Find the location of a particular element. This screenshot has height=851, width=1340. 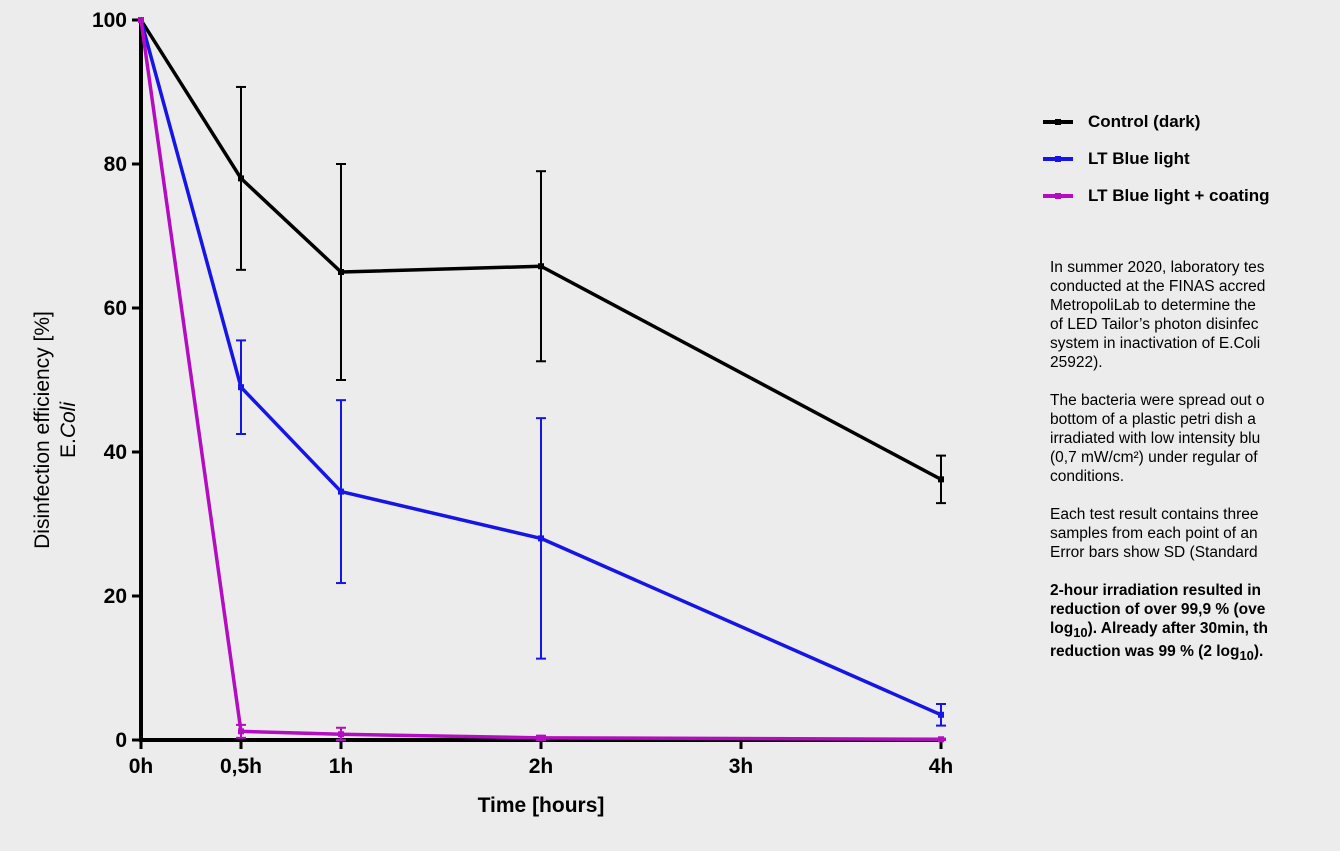

legend-label-blue-light: LT Blue light is located at coordinates (1139, 158).